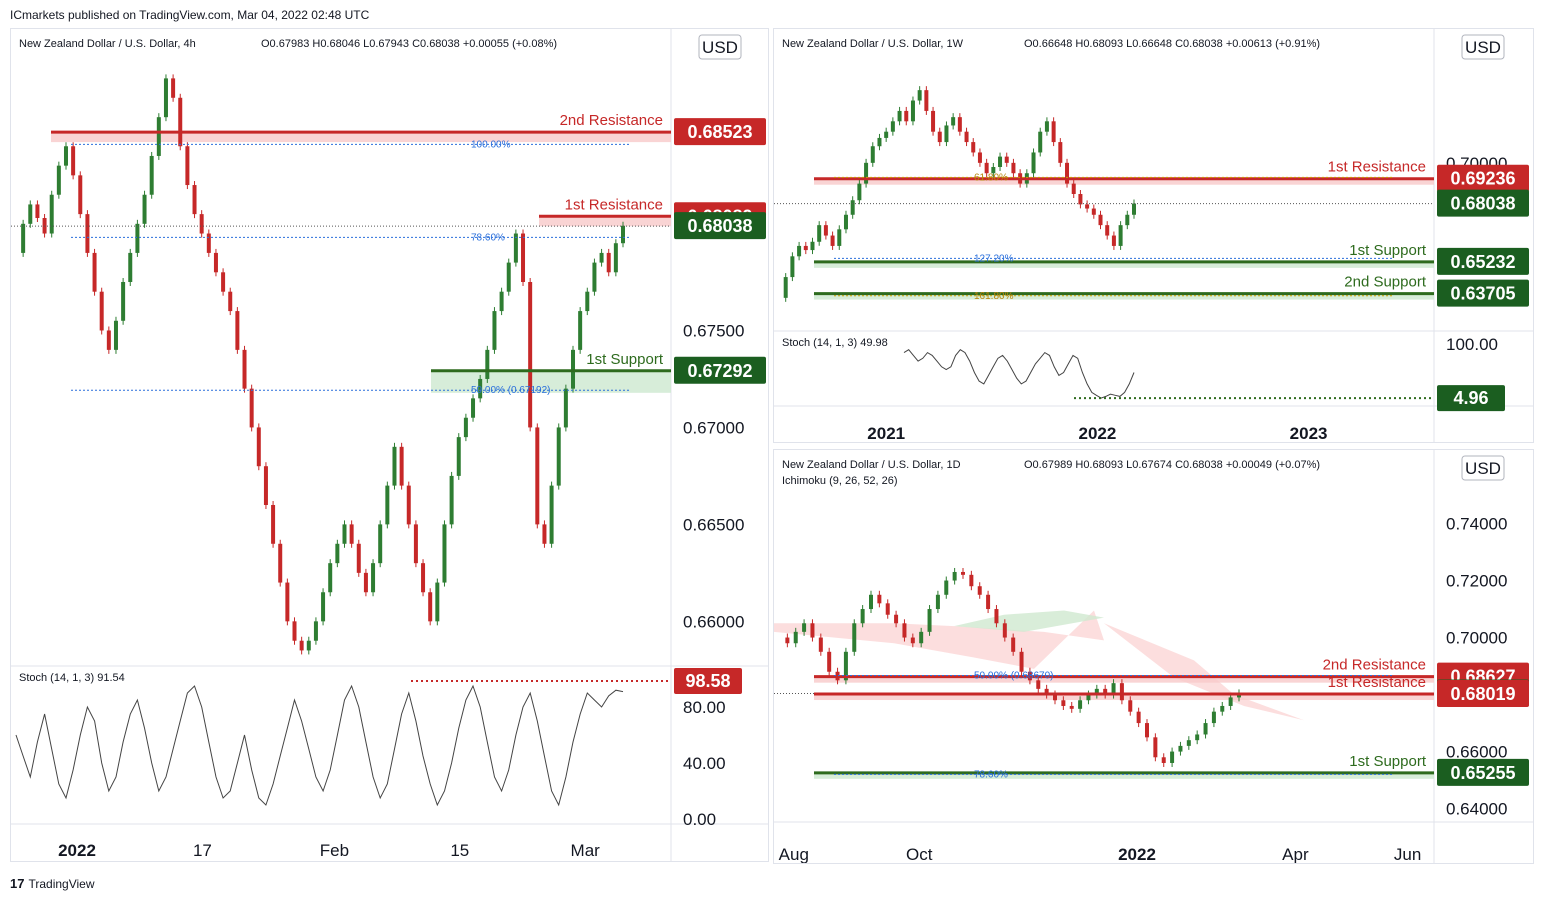 This screenshot has width=1543, height=899. I want to click on price-badge-text: 0.69236, so click(1482, 179).